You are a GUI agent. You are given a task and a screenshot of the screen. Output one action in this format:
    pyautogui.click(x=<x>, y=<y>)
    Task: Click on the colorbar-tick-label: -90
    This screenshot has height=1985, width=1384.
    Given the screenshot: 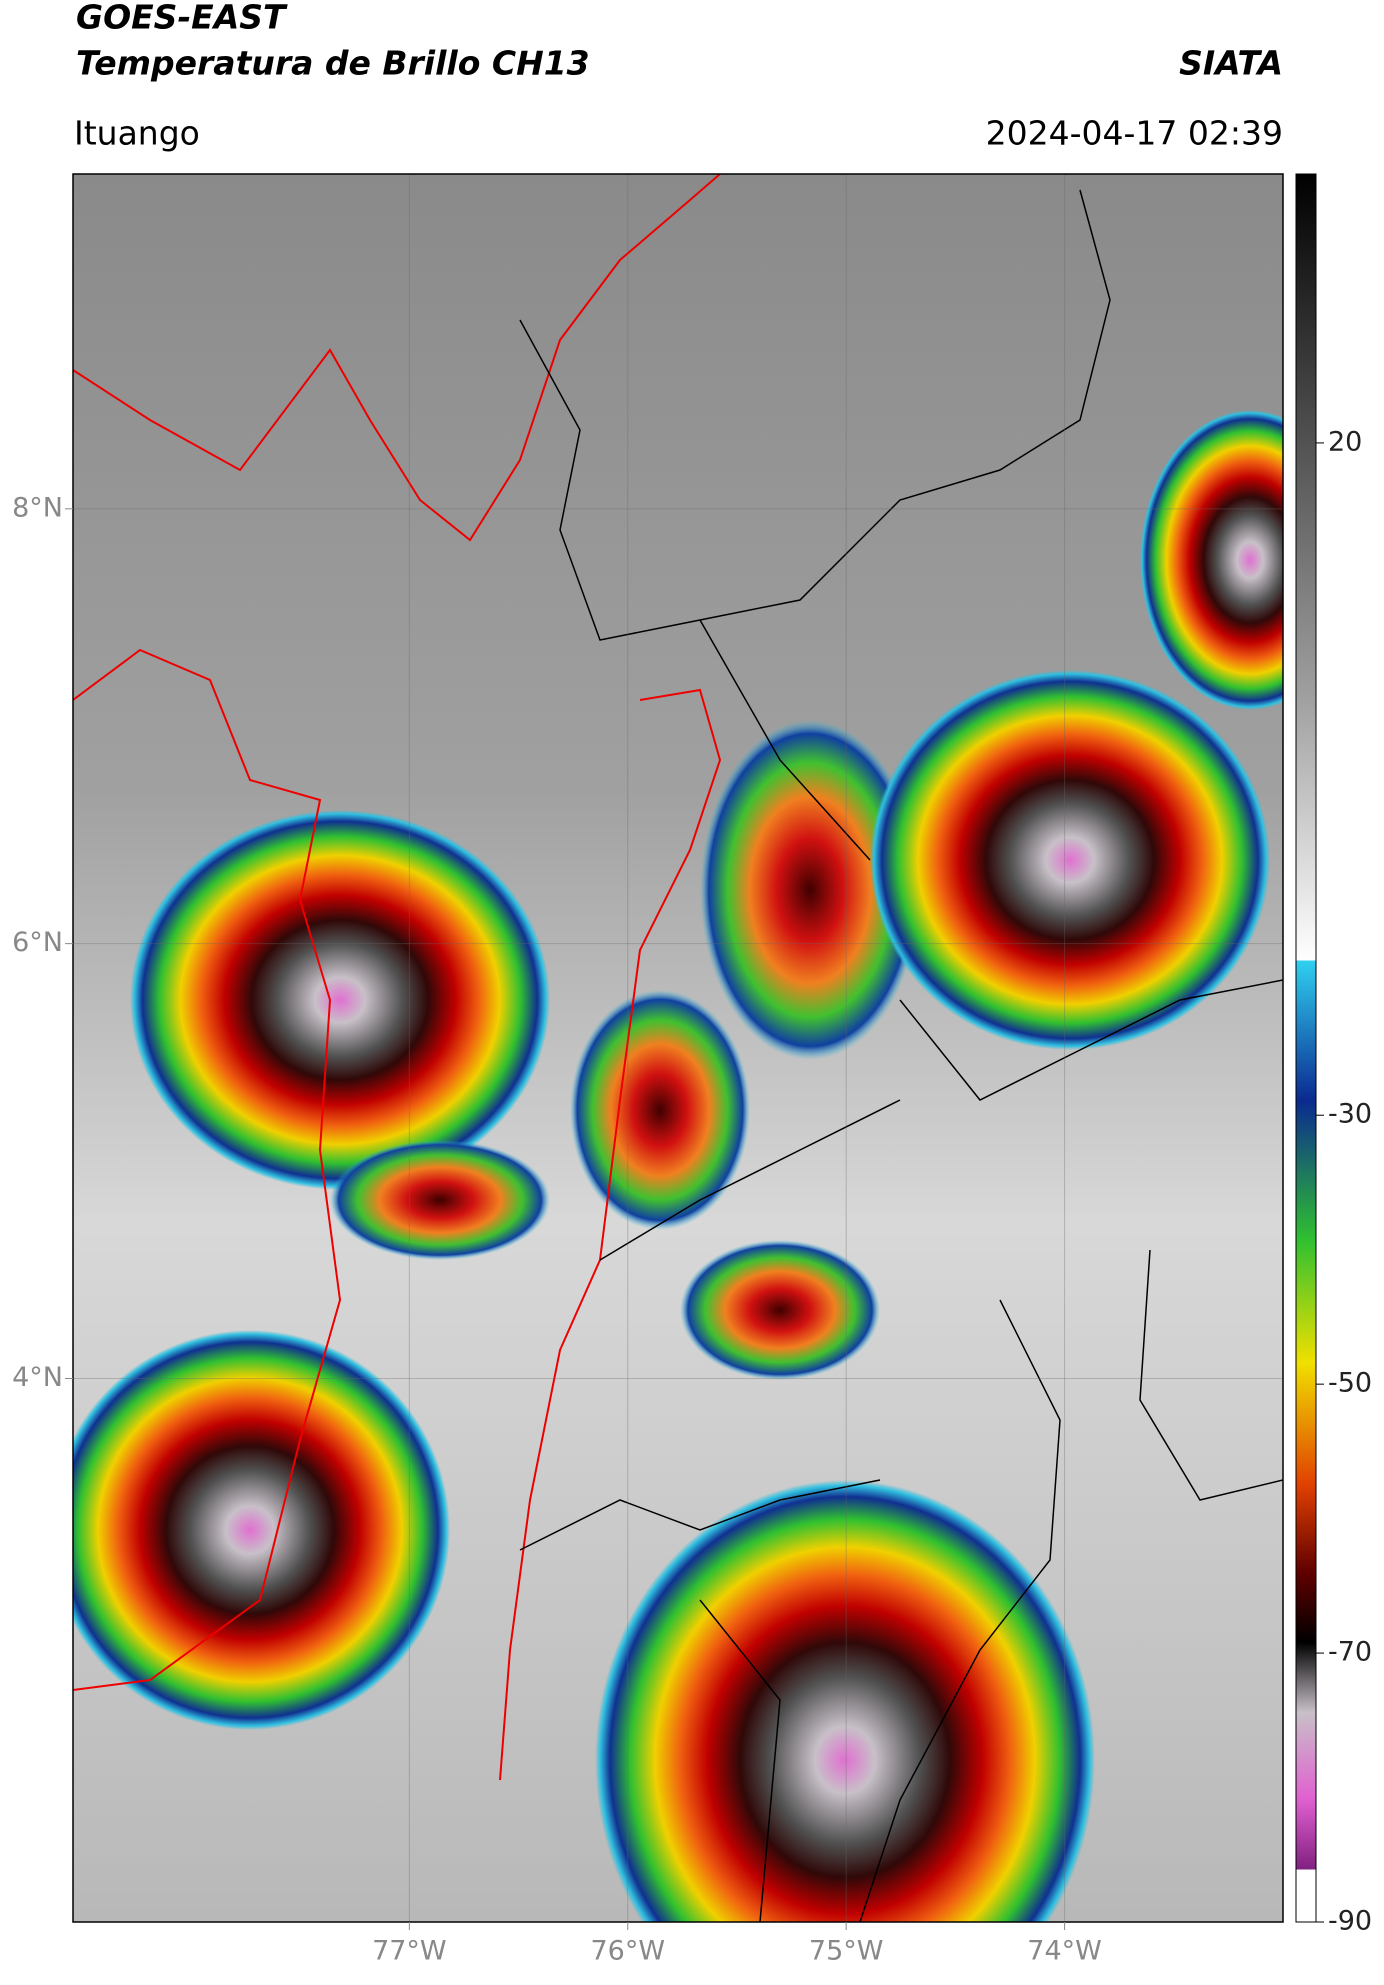 What is the action you would take?
    pyautogui.click(x=1350, y=1921)
    